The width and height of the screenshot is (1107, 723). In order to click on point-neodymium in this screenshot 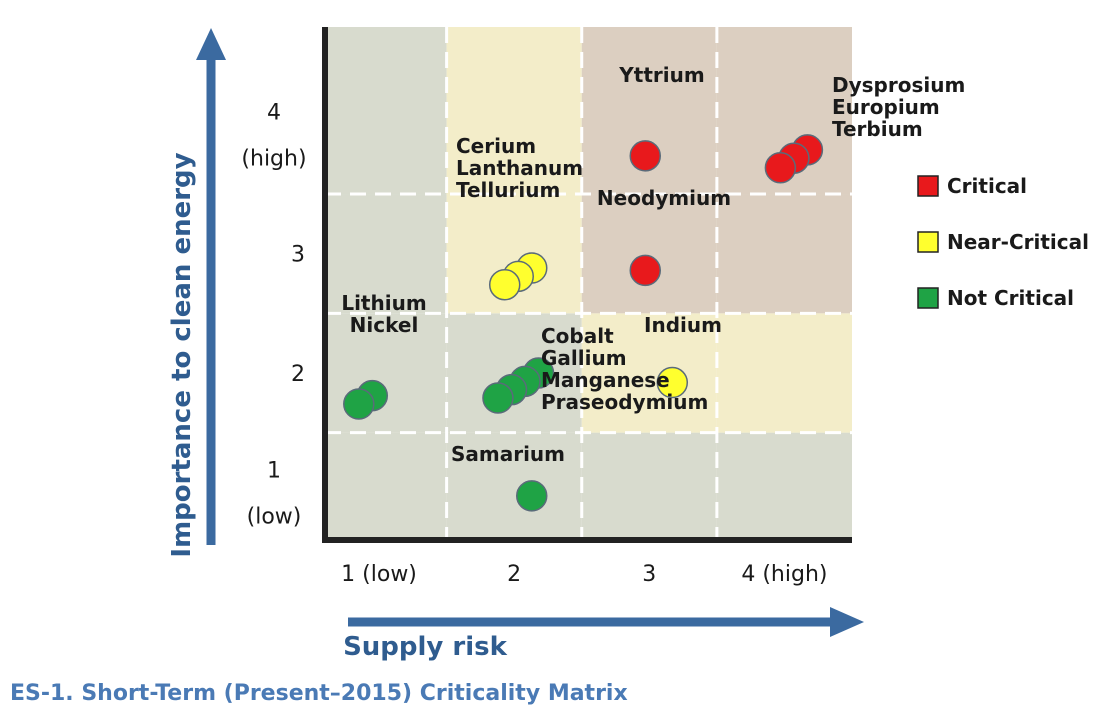, I will do `click(645, 270)`.